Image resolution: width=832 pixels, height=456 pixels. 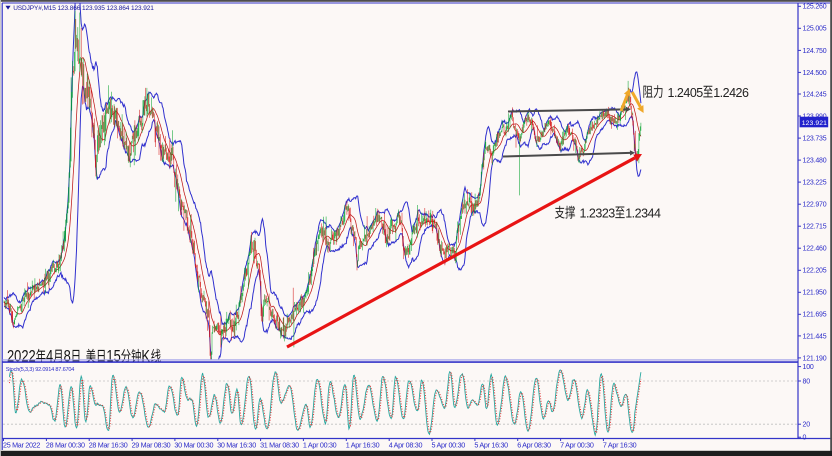 I want to click on svg-text: 125.260, so click(x=815, y=7).